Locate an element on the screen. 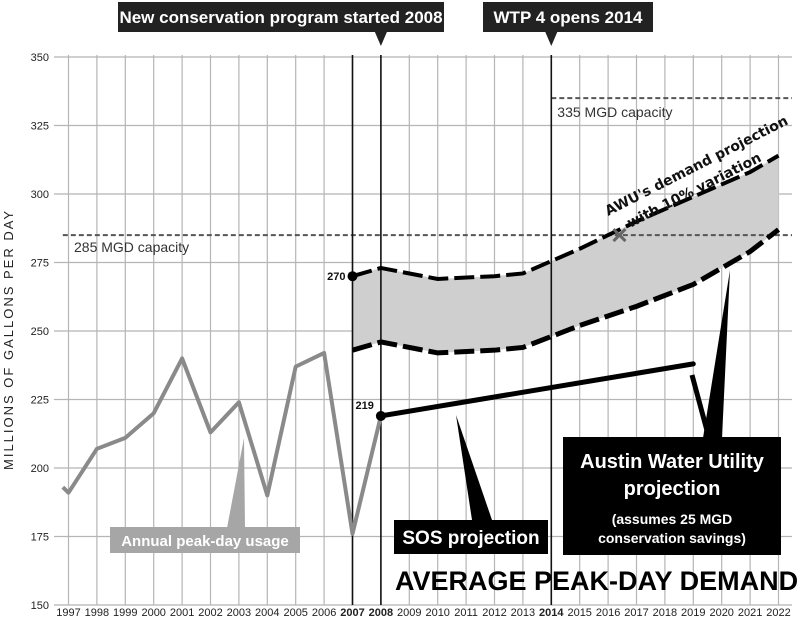 The image size is (800, 622). x-tick-label: 2015 is located at coordinates (579, 613).